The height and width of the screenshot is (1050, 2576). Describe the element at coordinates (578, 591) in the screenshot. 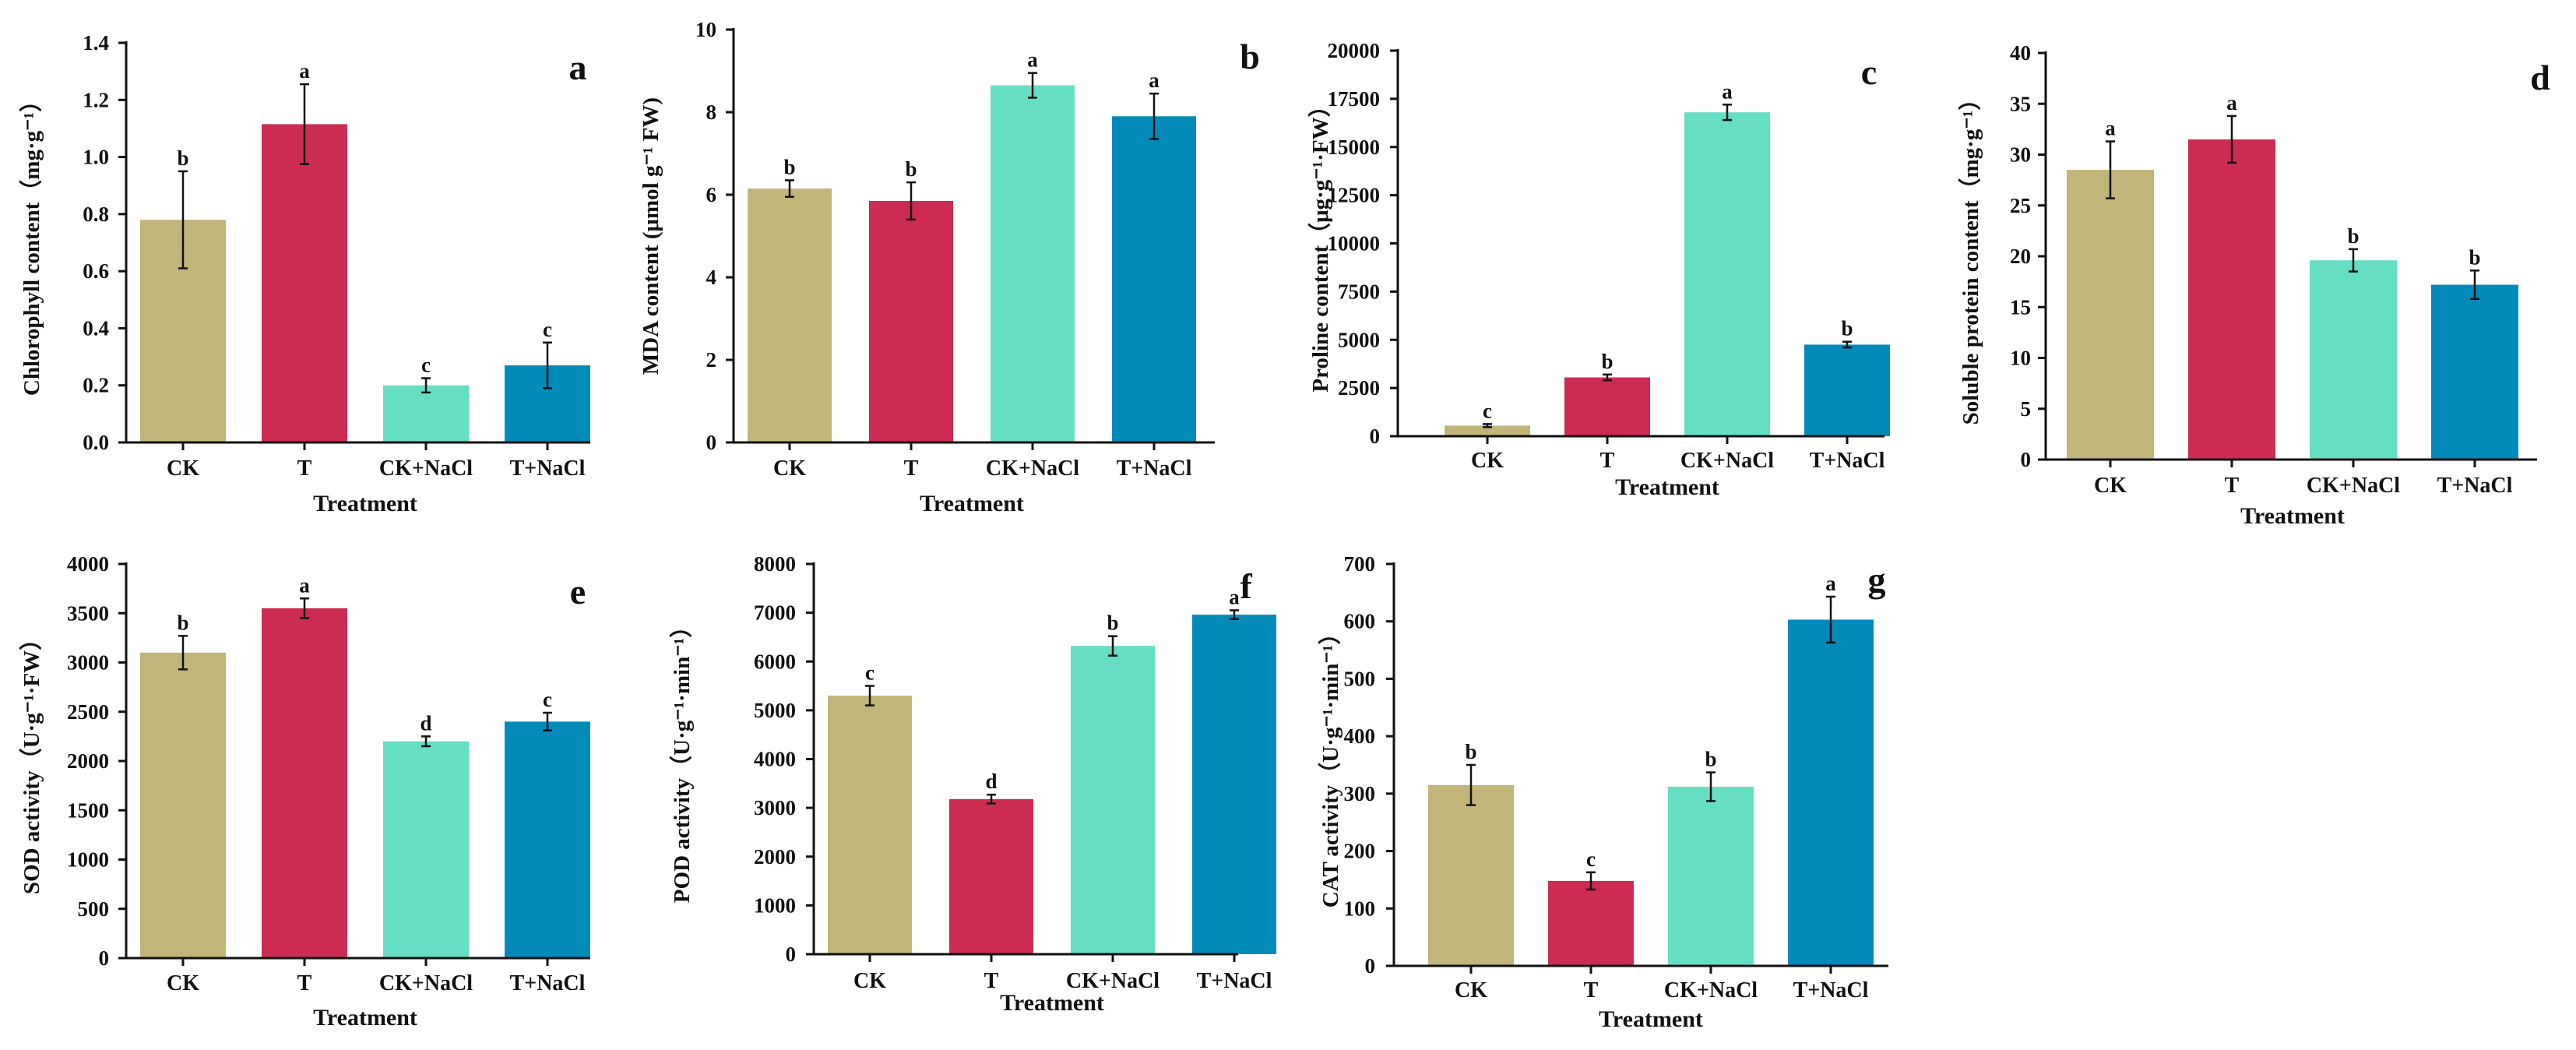

I see `panel-label: e` at that location.